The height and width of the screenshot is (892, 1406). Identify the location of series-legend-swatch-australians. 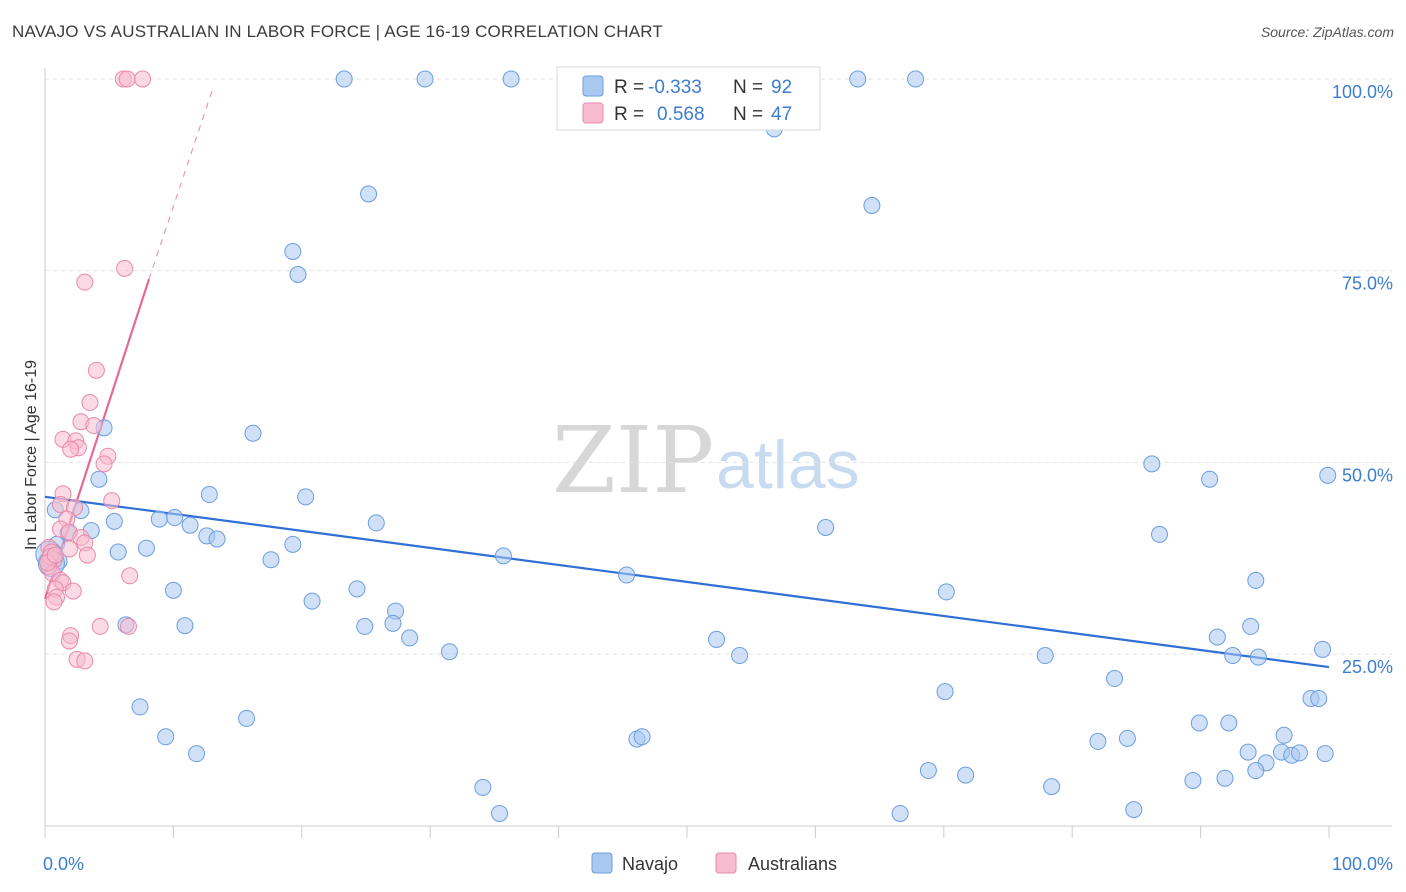
(726, 863).